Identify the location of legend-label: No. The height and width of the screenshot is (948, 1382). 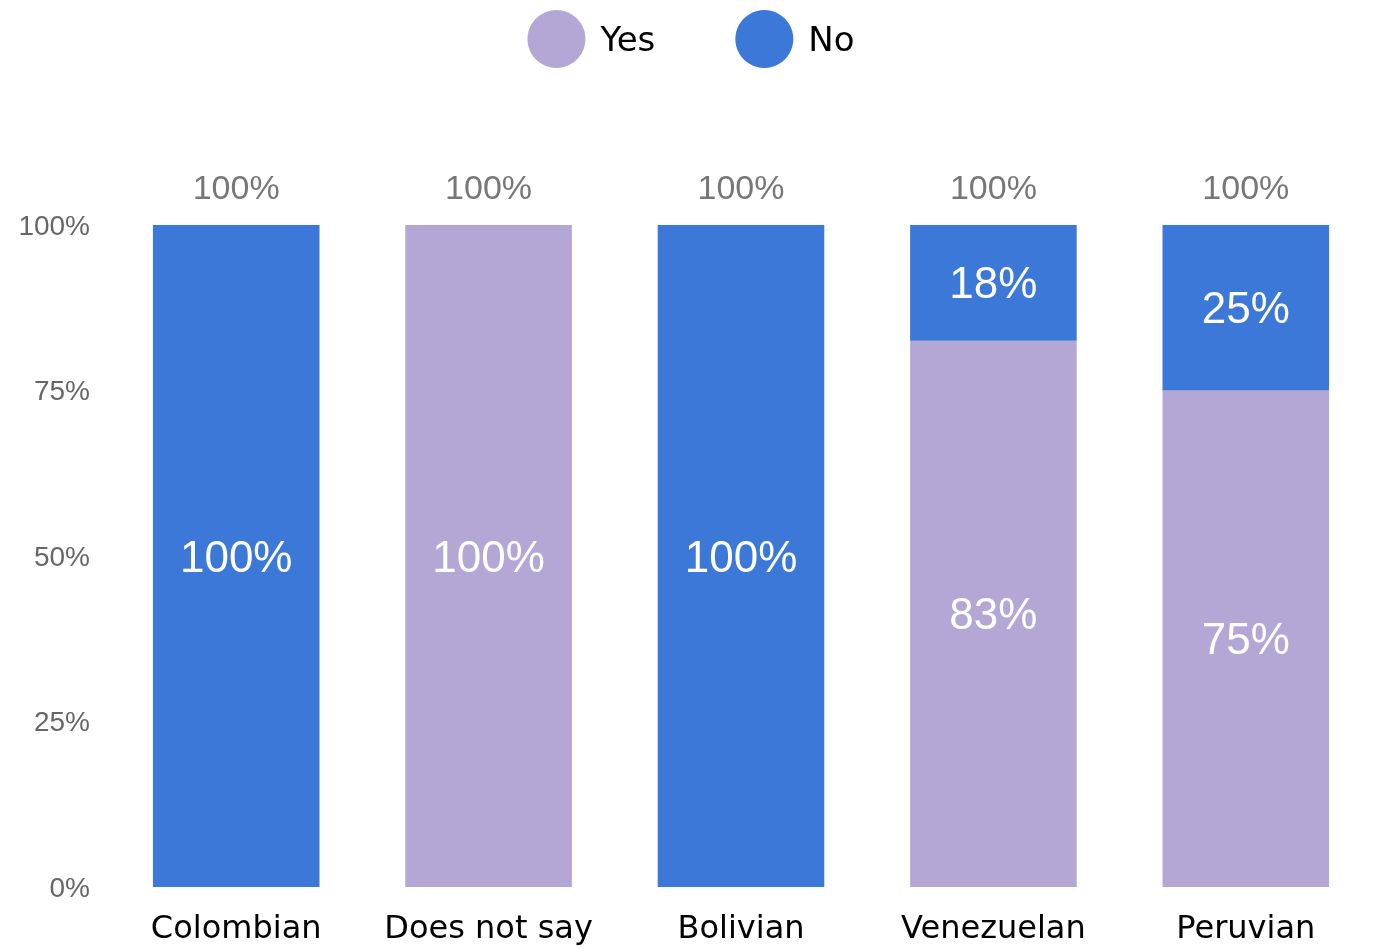
(831, 39).